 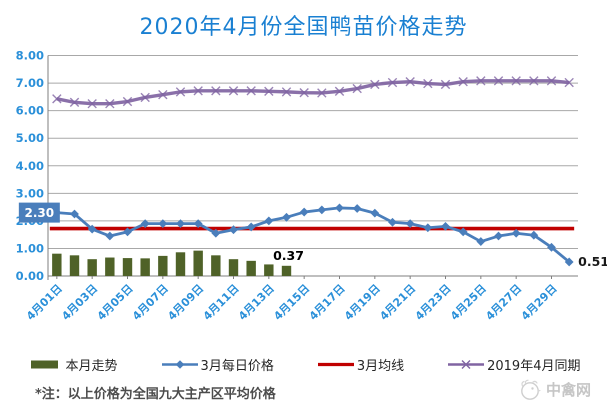 I want to click on zhongqinwang-logo-icon, so click(x=531, y=389).